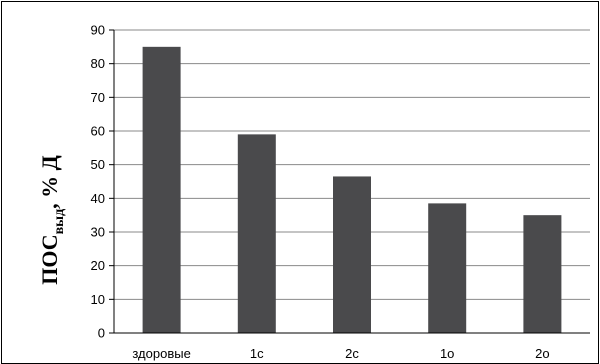 This screenshot has width=600, height=364. I want to click on y-tick-label-80: 80, so click(98, 63).